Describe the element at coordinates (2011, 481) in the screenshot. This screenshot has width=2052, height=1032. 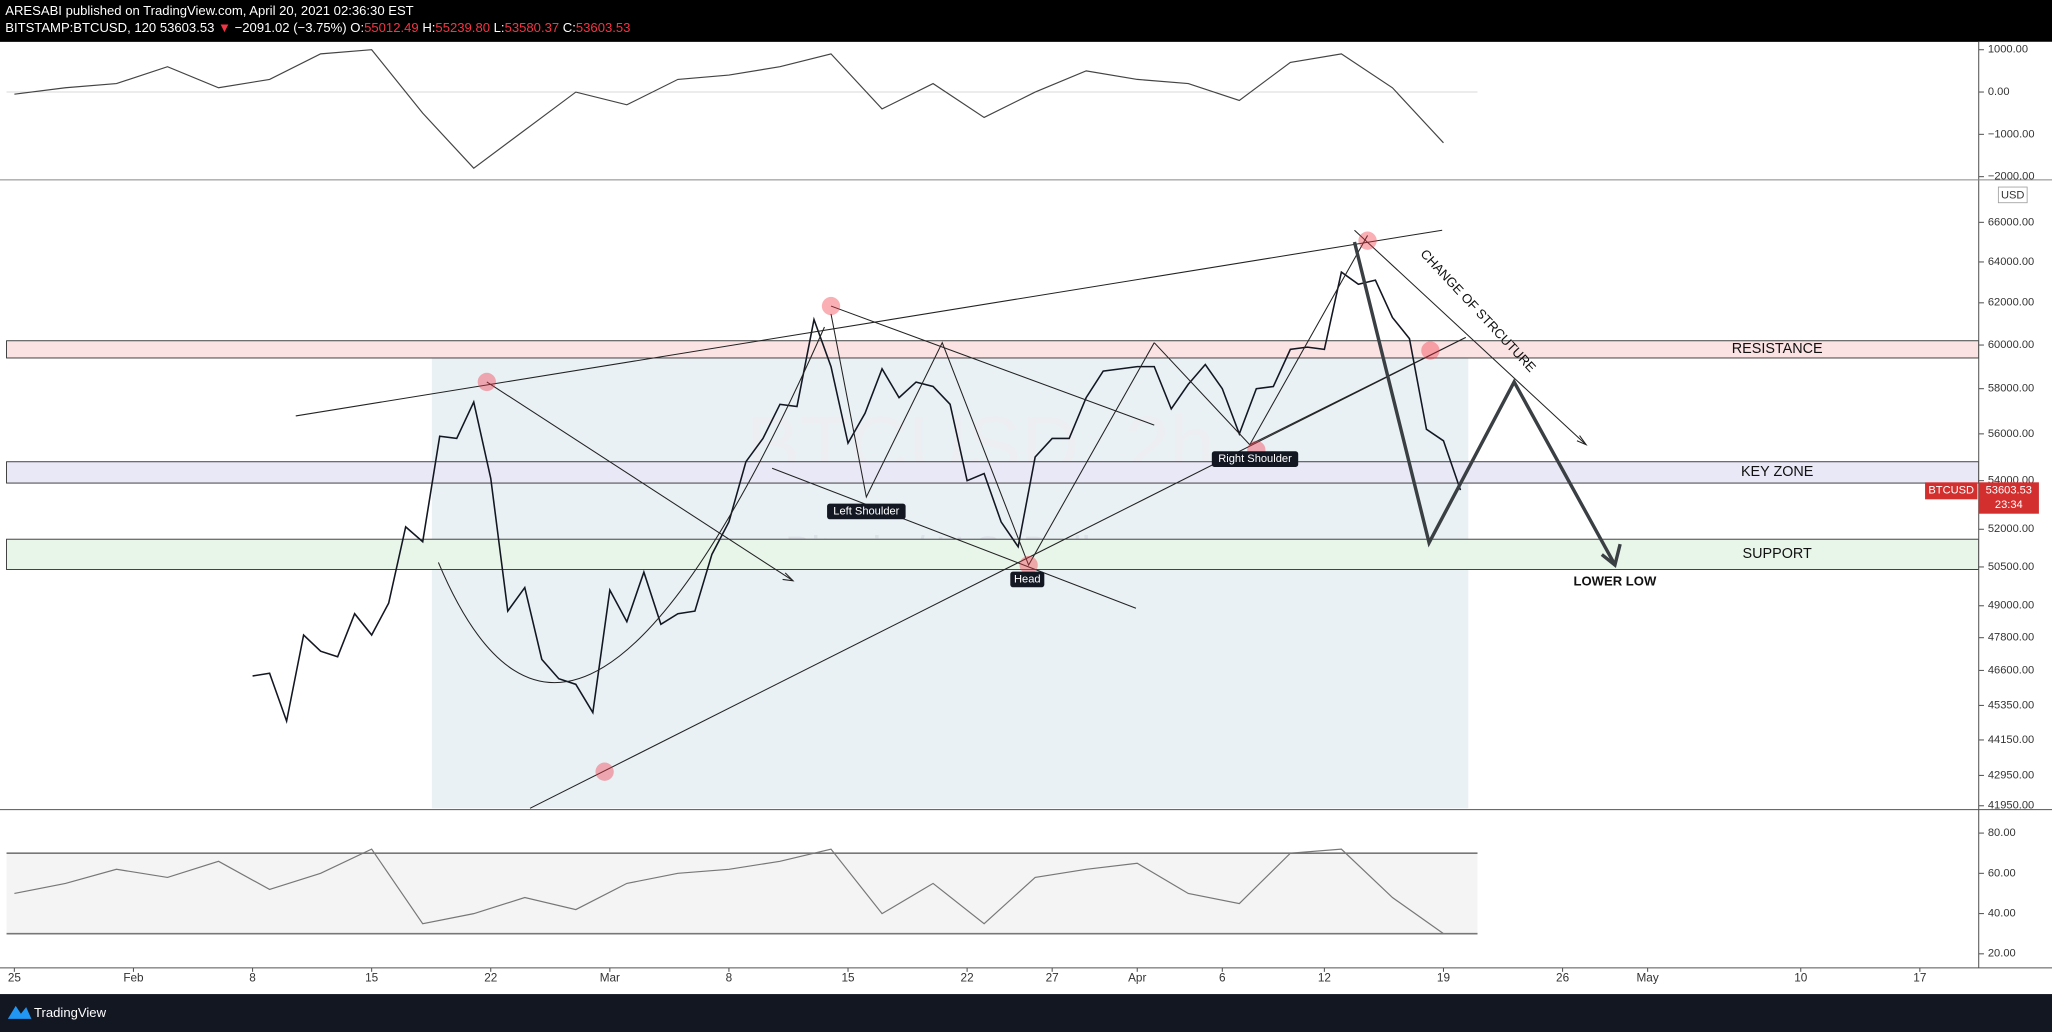
I see `y-tick-label: 54000.00` at that location.